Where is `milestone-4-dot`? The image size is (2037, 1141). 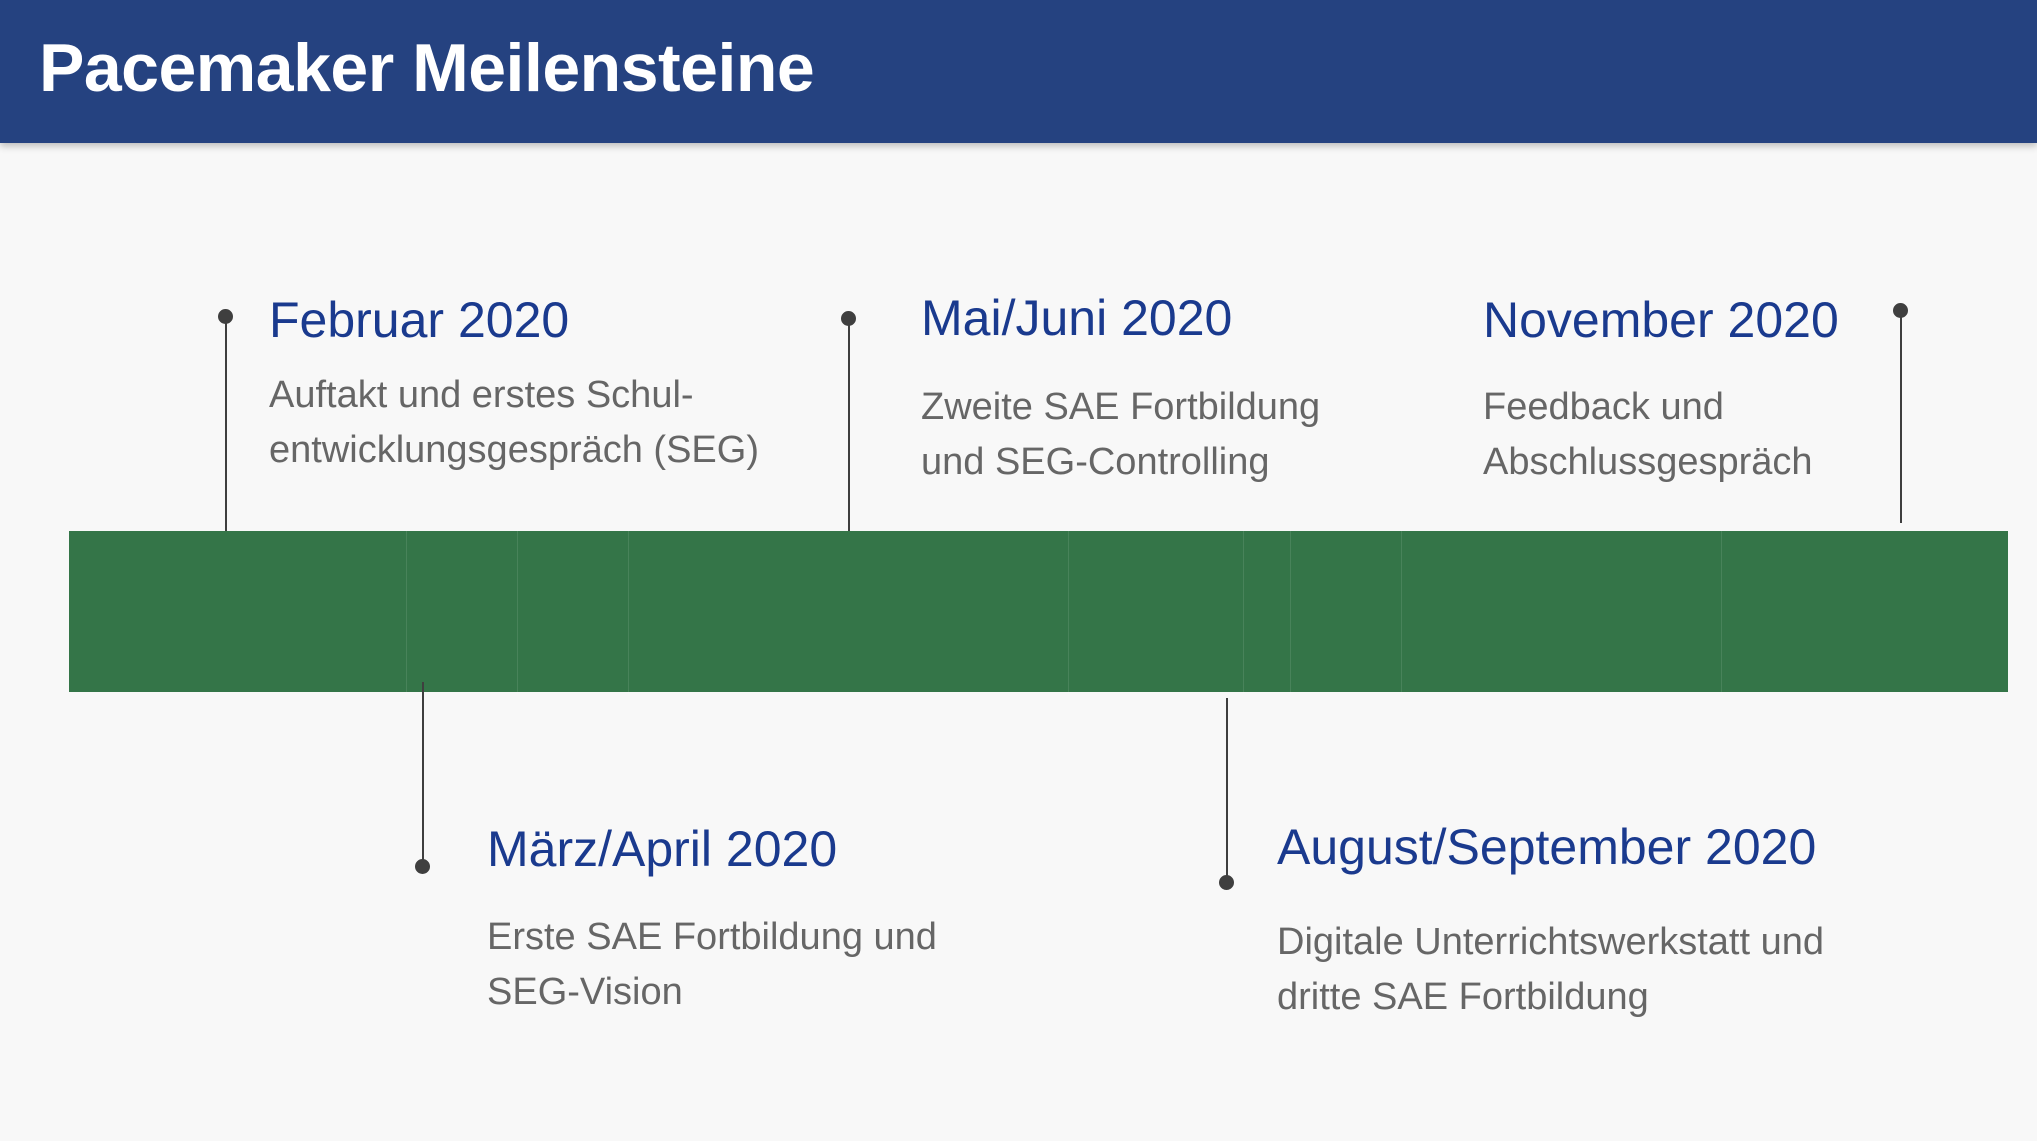
milestone-4-dot is located at coordinates (1226, 882).